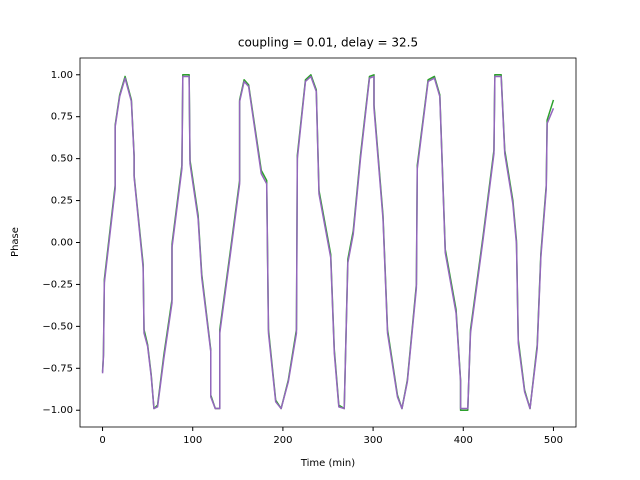  I want to click on x-axis-label: Time (min), so click(327, 463).